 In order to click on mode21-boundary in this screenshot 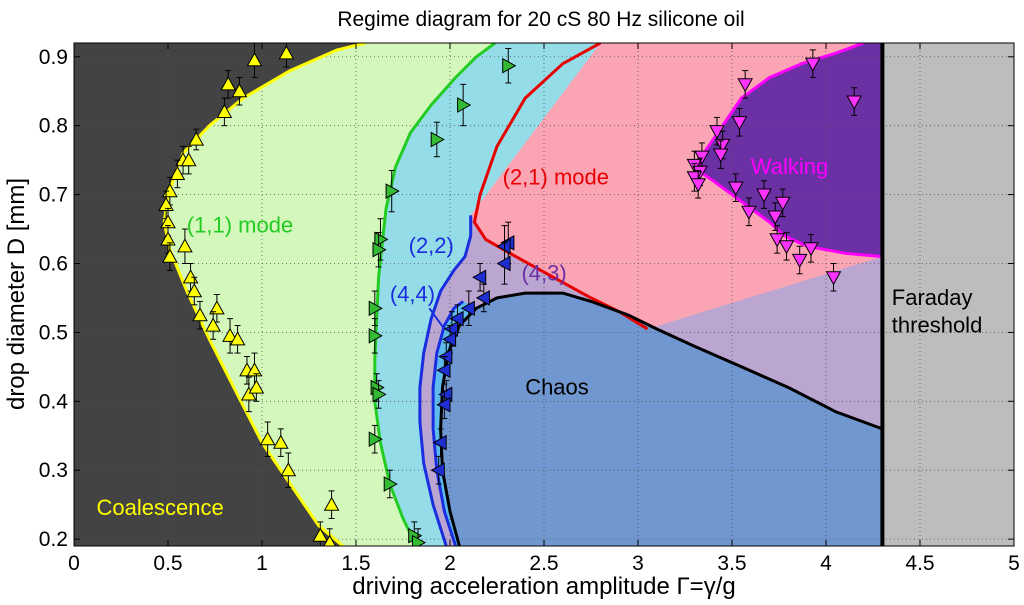, I will do `click(560, 187)`.